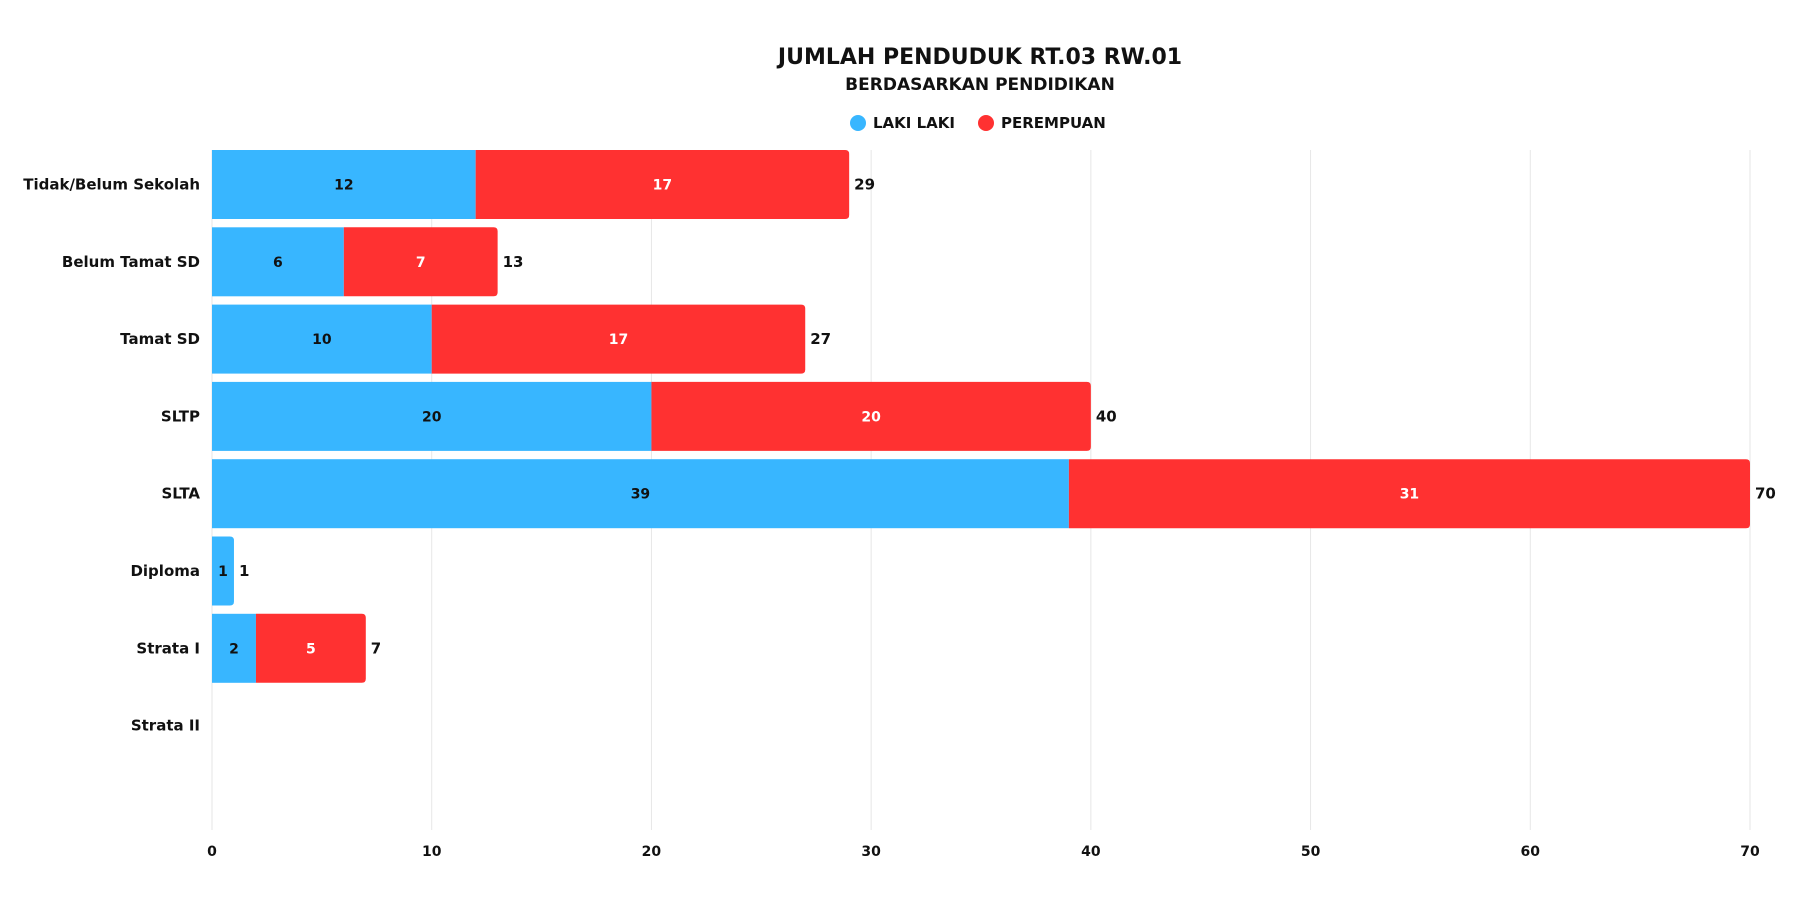 Image resolution: width=1800 pixels, height=900 pixels. What do you see at coordinates (160, 339) in the screenshot?
I see `category-label: Tamat SD` at bounding box center [160, 339].